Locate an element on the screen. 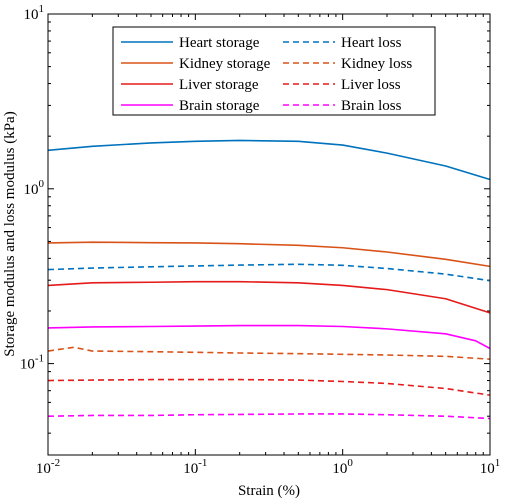 This screenshot has height=500, width=505. legend-label: Heart loss is located at coordinates (371, 43).